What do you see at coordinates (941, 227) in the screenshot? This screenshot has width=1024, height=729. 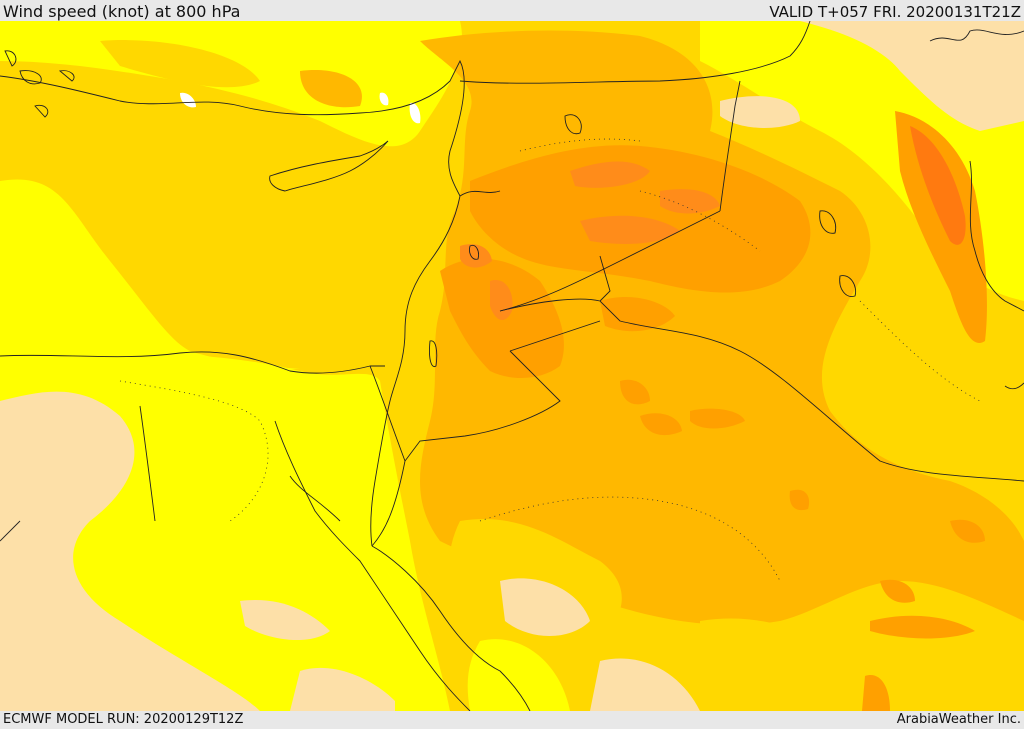 I see `iraq-orange-band` at bounding box center [941, 227].